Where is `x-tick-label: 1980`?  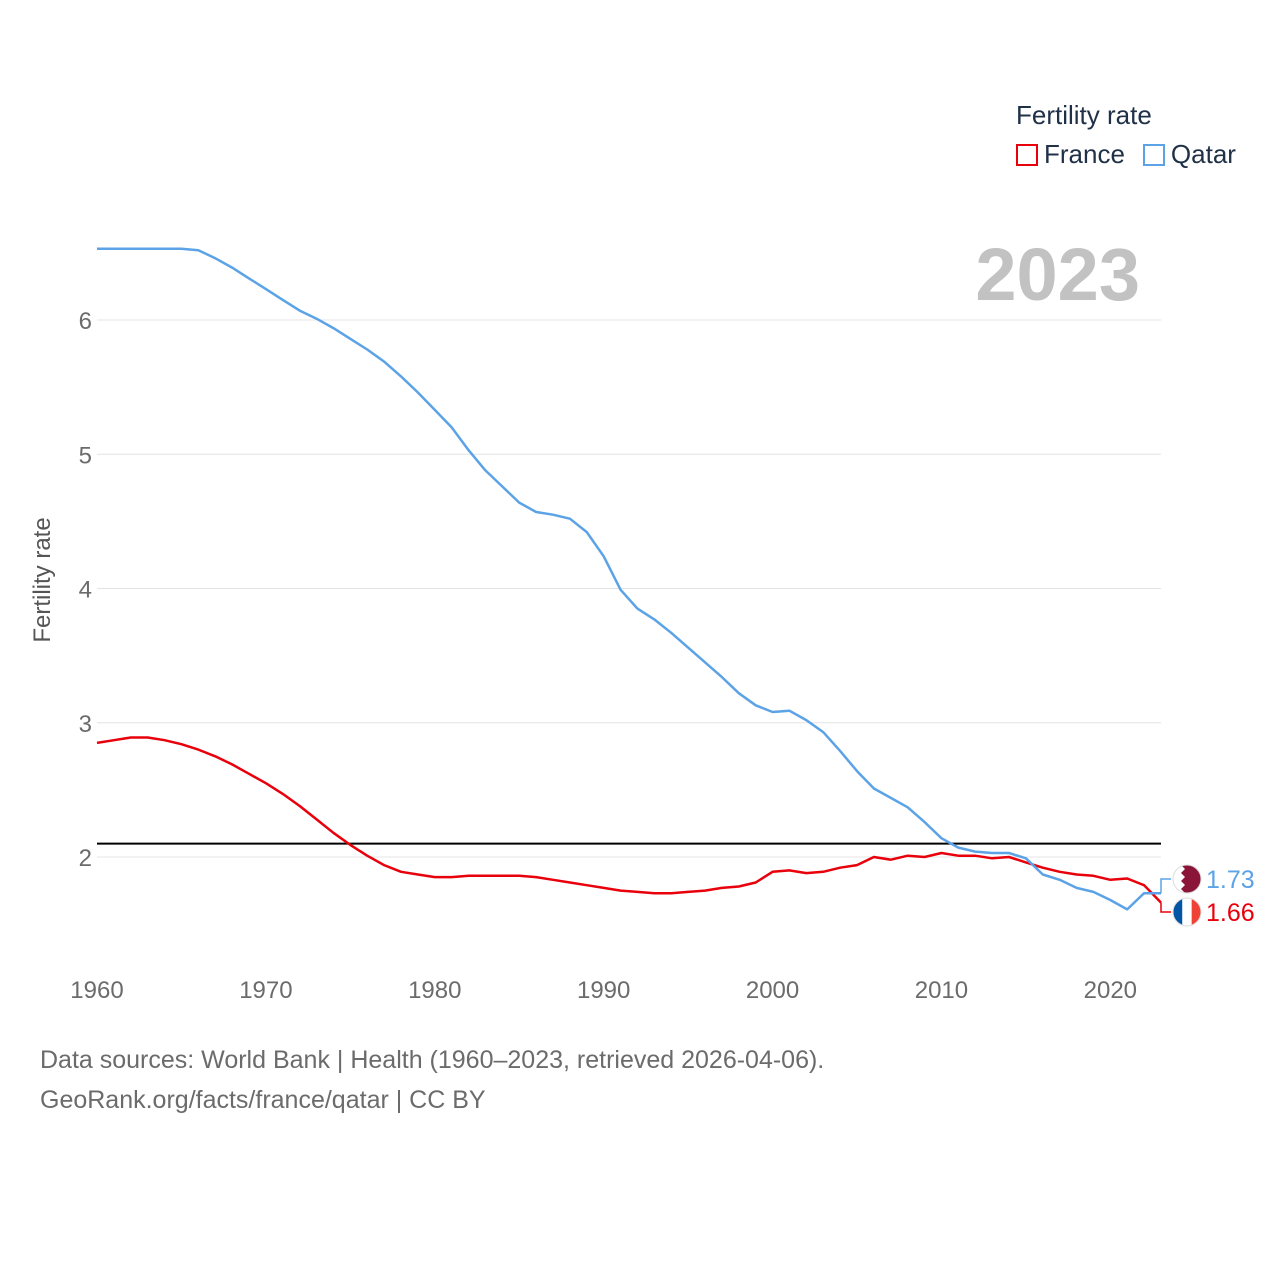 x-tick-label: 1980 is located at coordinates (434, 990).